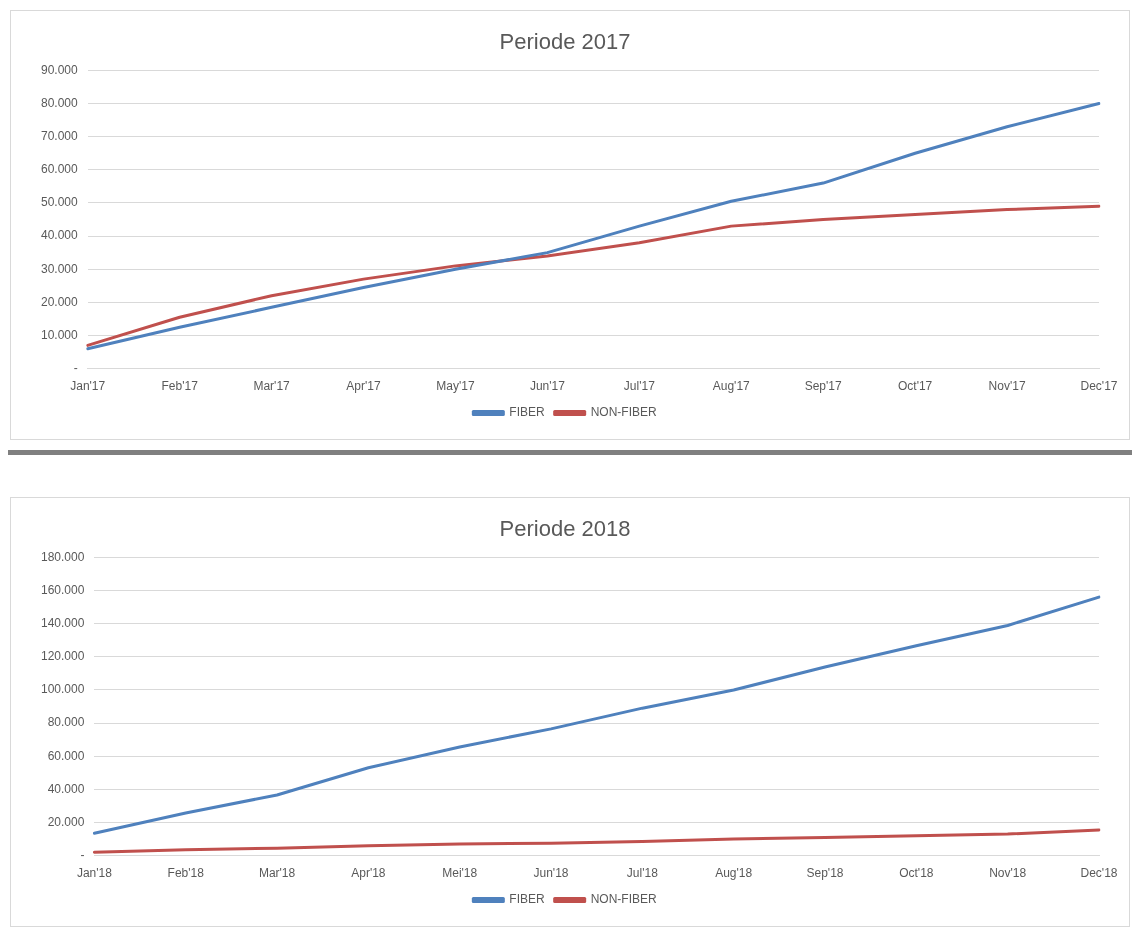 The image size is (1134, 933). Describe the element at coordinates (1008, 873) in the screenshot. I see `x-tick-label: Nov'18` at that location.